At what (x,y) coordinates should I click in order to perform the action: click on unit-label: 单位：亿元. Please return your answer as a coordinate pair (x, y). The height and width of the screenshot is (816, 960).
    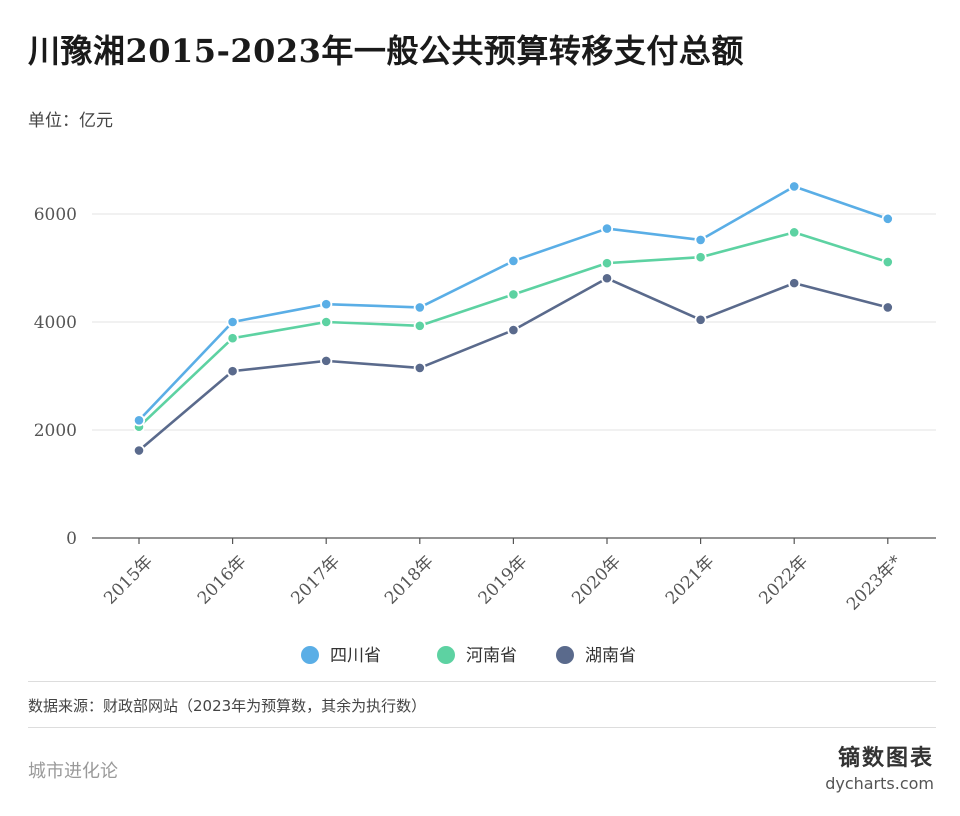
    Looking at the image, I should click on (70, 121).